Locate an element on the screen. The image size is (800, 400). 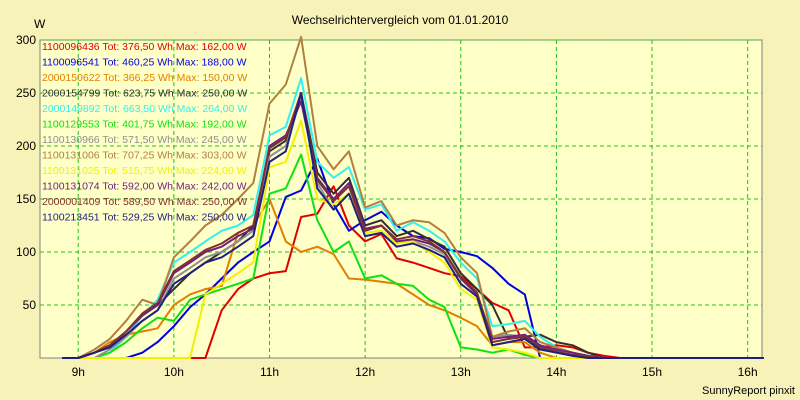
legend-entry-6: 1100129553 Tot: 401,75 Wh Max: 192,00 W is located at coordinates (144, 125).